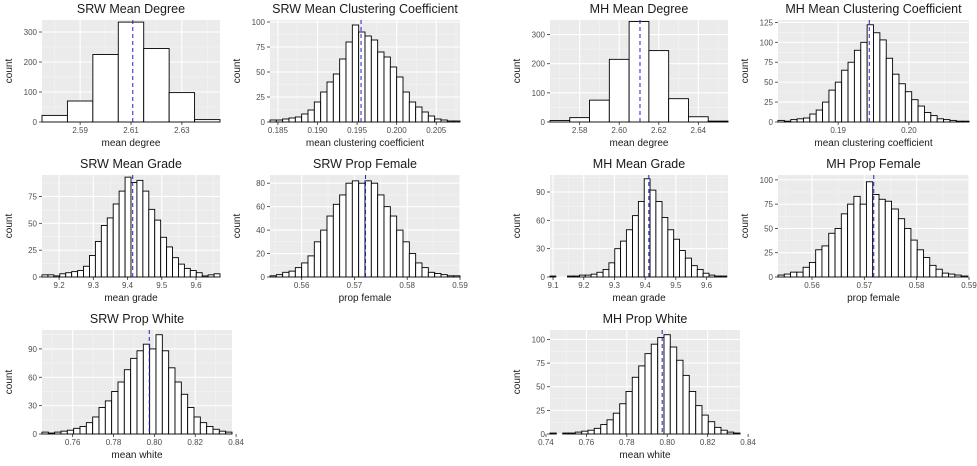  Describe the element at coordinates (768, 62) in the screenshot. I see `y-tick-label: 75` at that location.